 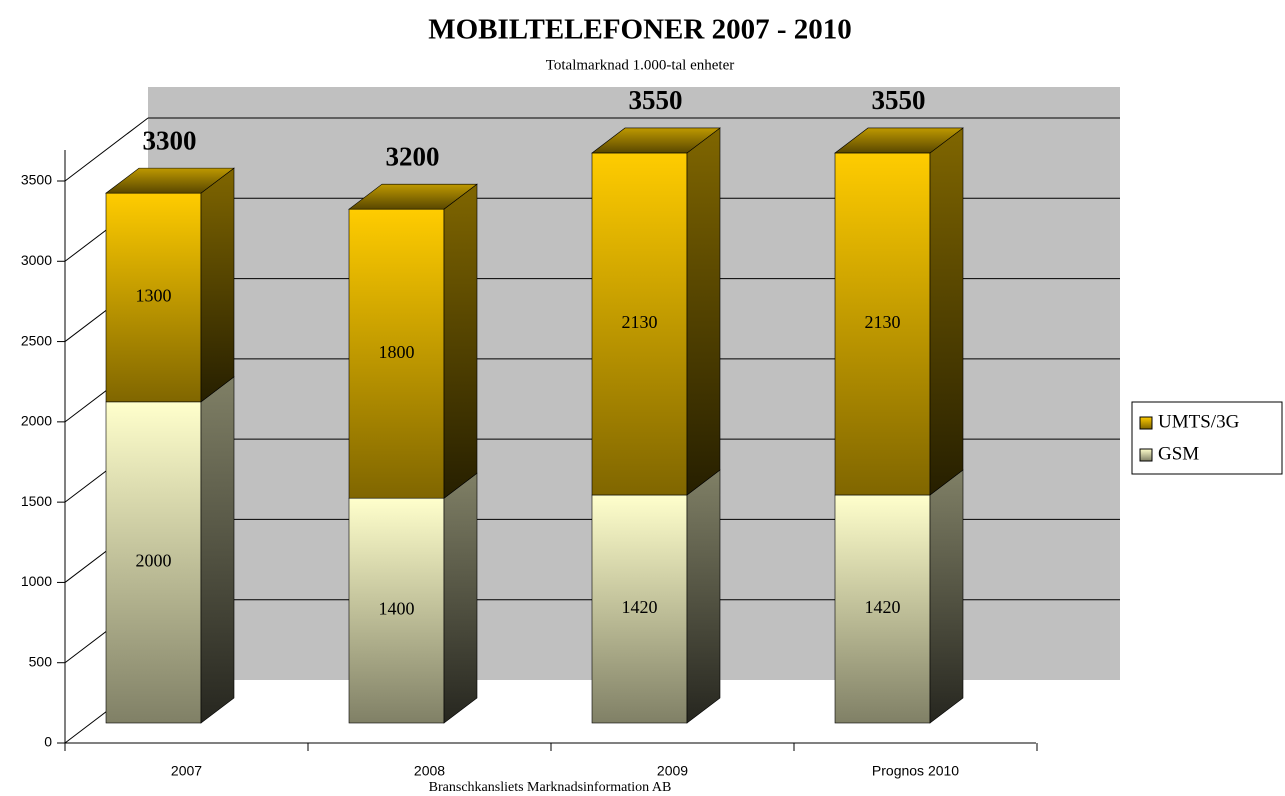 What do you see at coordinates (640, 65) in the screenshot?
I see `chart-subtitle: Totalmarknad 1.000-tal enheter` at bounding box center [640, 65].